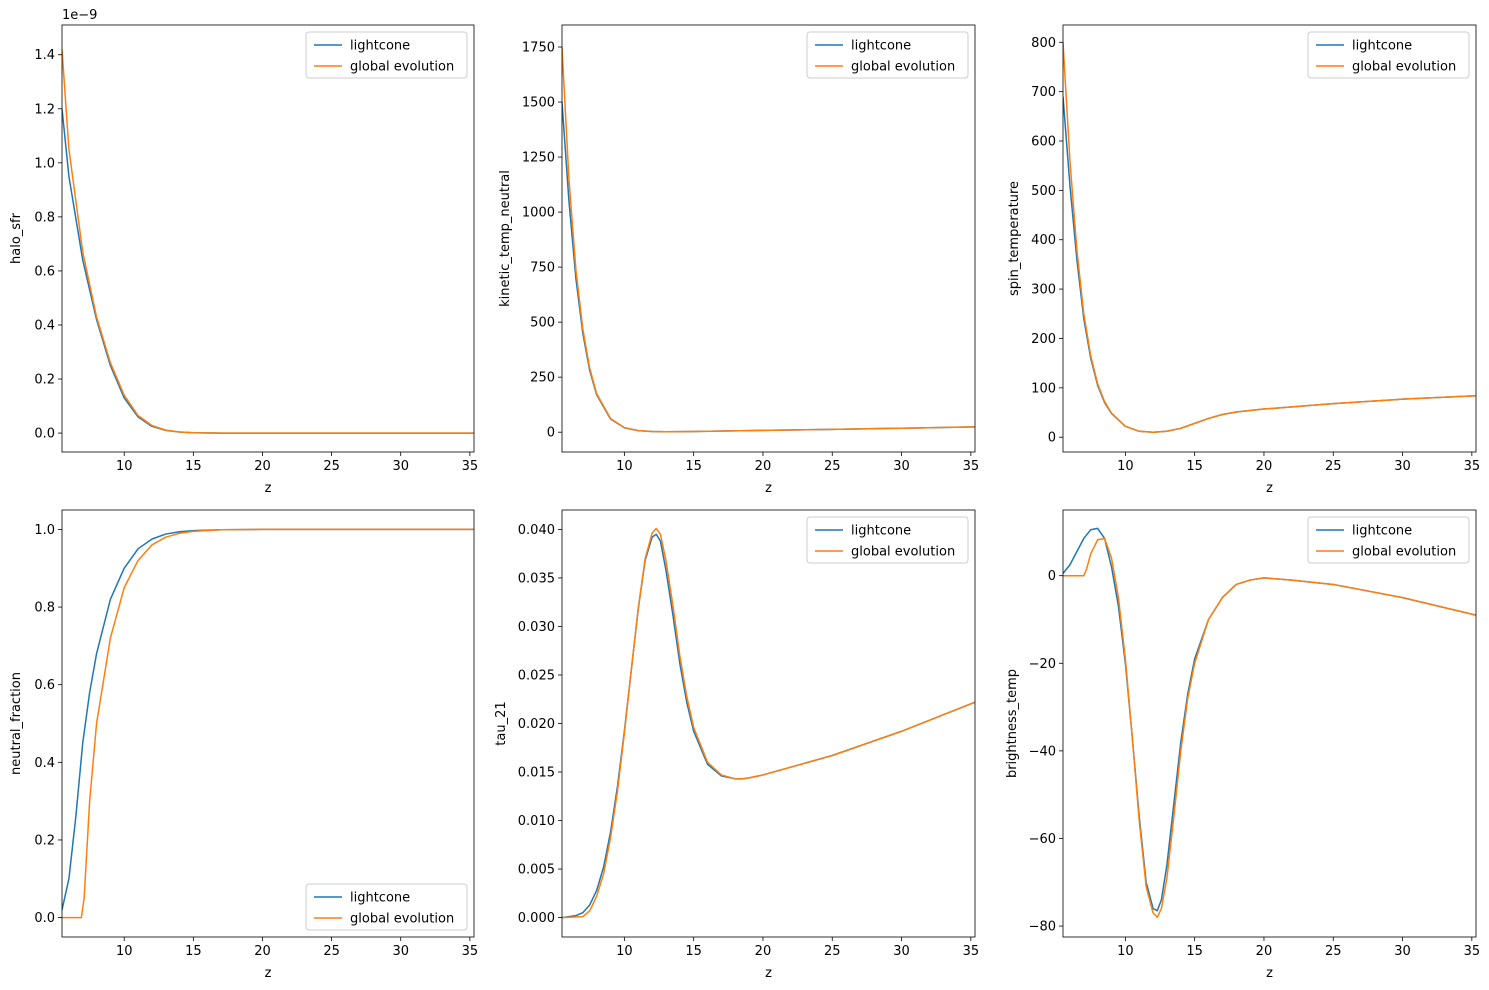 The image size is (1489, 990). I want to click on y-tick-label: 0.040, so click(536, 530).